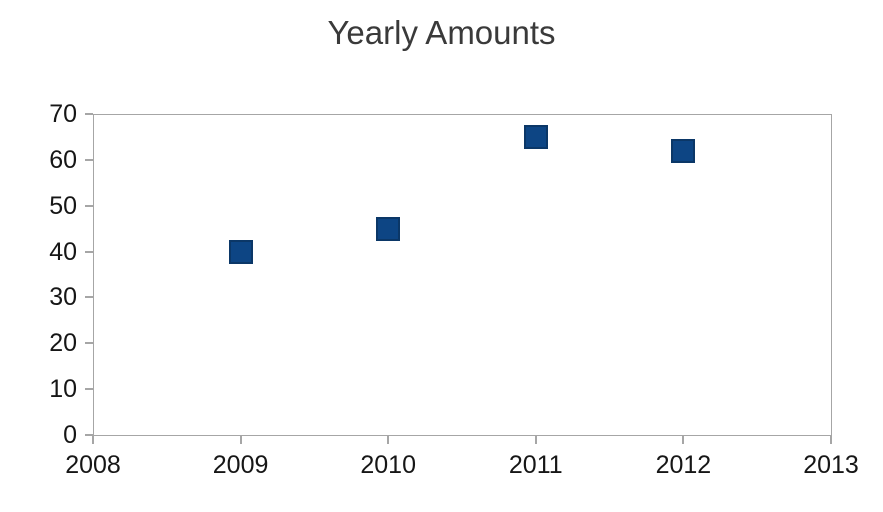 The width and height of the screenshot is (883, 512). I want to click on y-axis-tick-label: 20, so click(63, 343).